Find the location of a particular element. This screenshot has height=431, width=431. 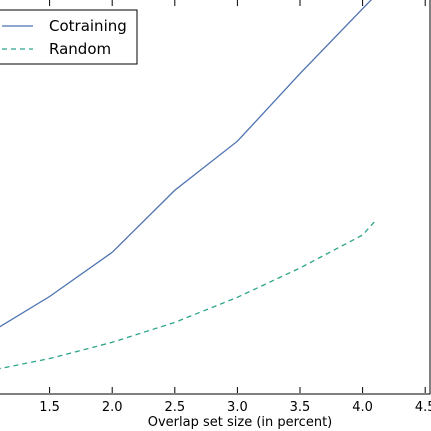

legend: Cotraining Random is located at coordinates (69, 37).